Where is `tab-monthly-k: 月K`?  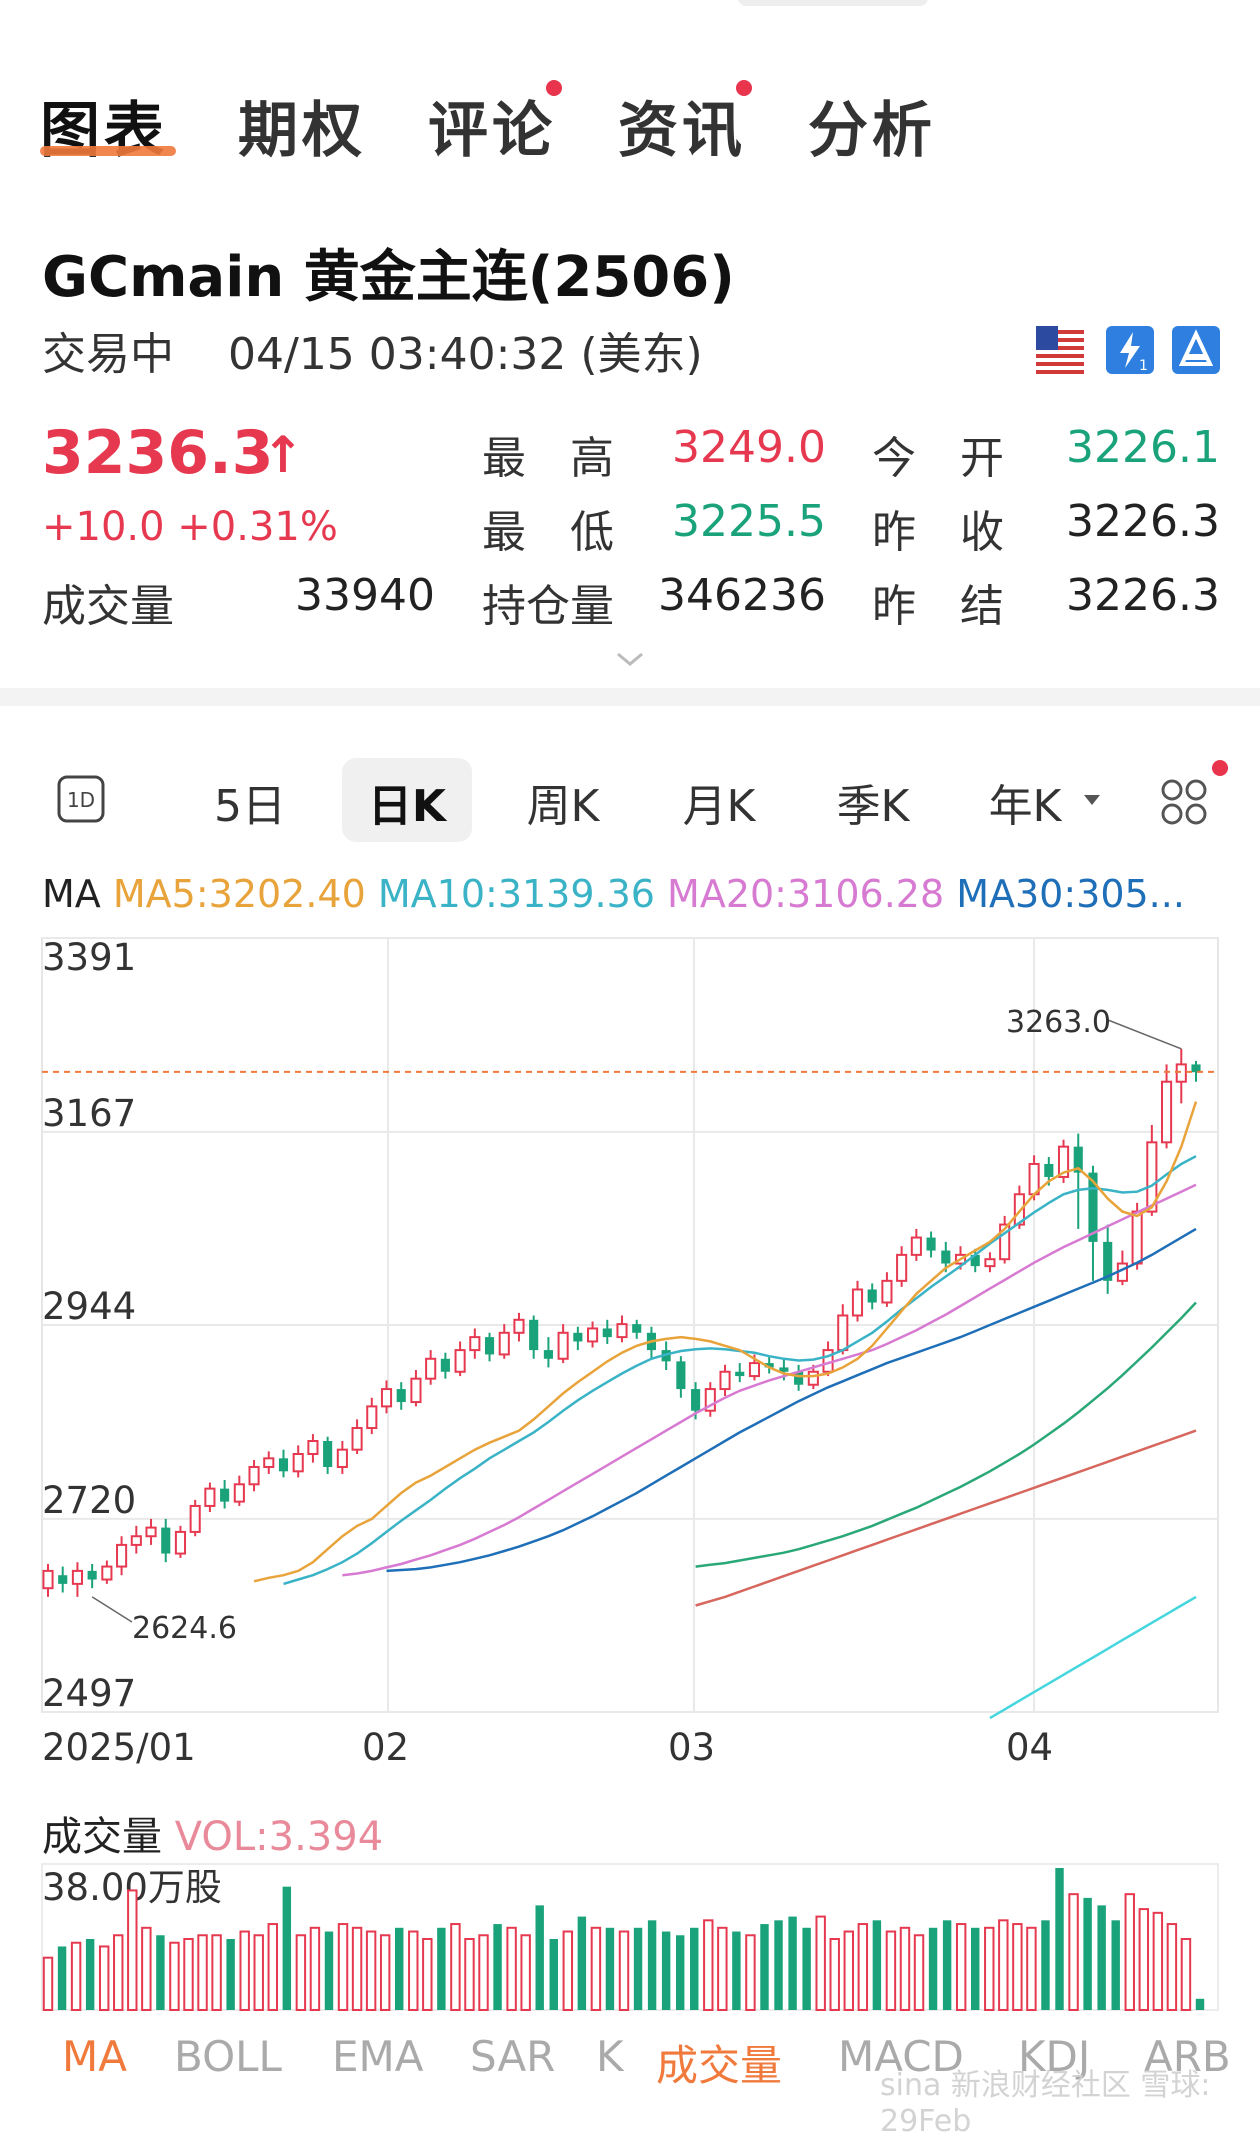 tab-monthly-k: 月K is located at coordinates (719, 806).